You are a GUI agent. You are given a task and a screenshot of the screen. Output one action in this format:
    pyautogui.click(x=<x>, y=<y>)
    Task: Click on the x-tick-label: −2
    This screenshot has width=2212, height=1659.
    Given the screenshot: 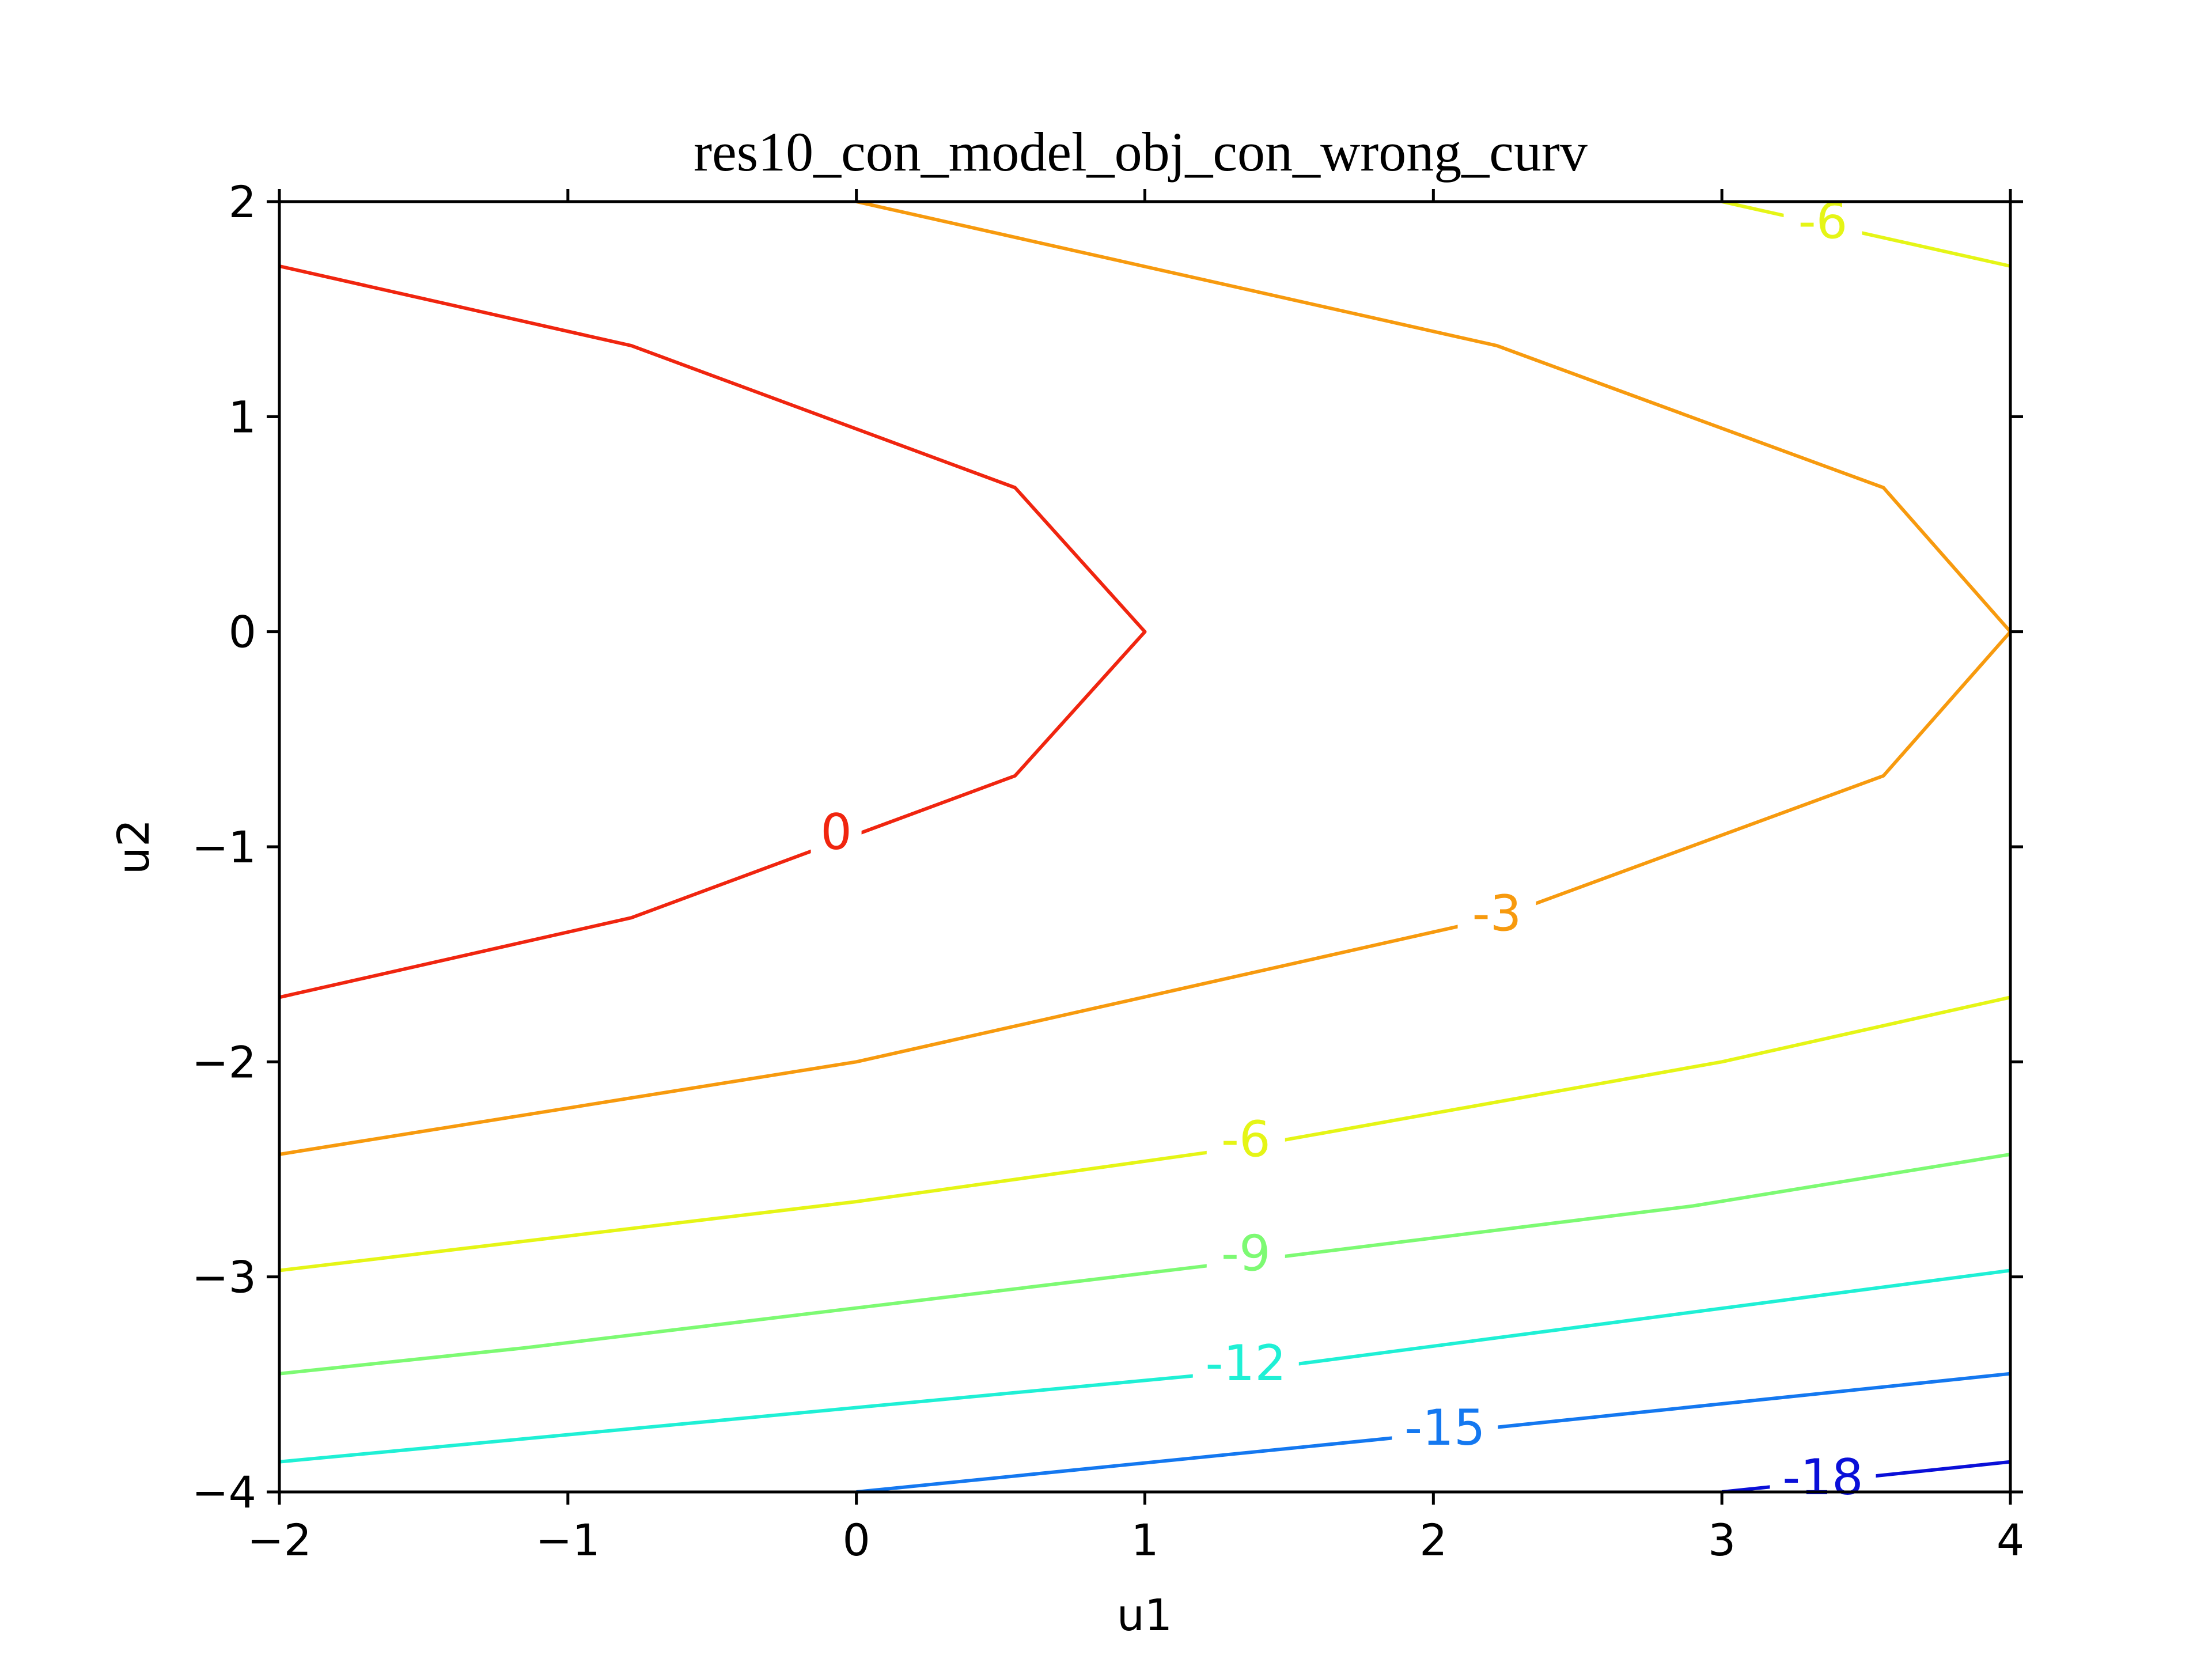 What is the action you would take?
    pyautogui.click(x=279, y=1540)
    